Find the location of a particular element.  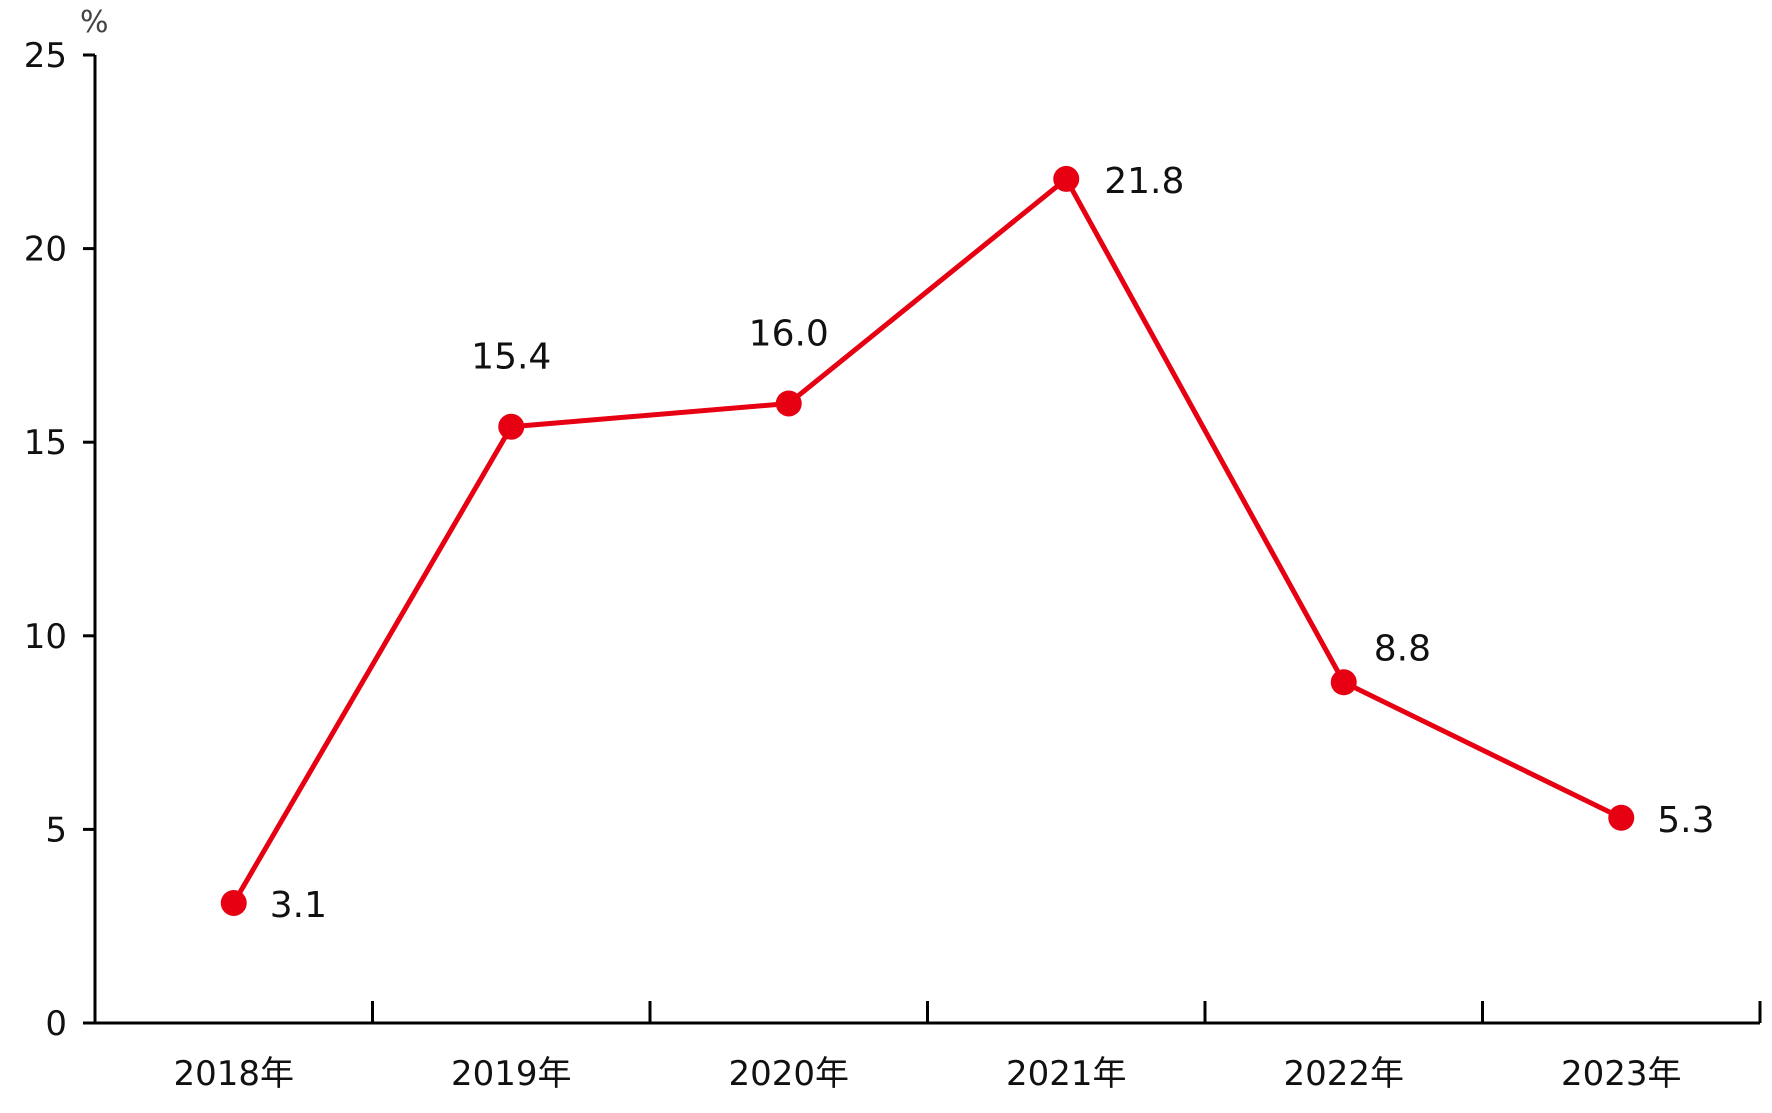

x-tick-label: 2023年 is located at coordinates (1621, 1074).